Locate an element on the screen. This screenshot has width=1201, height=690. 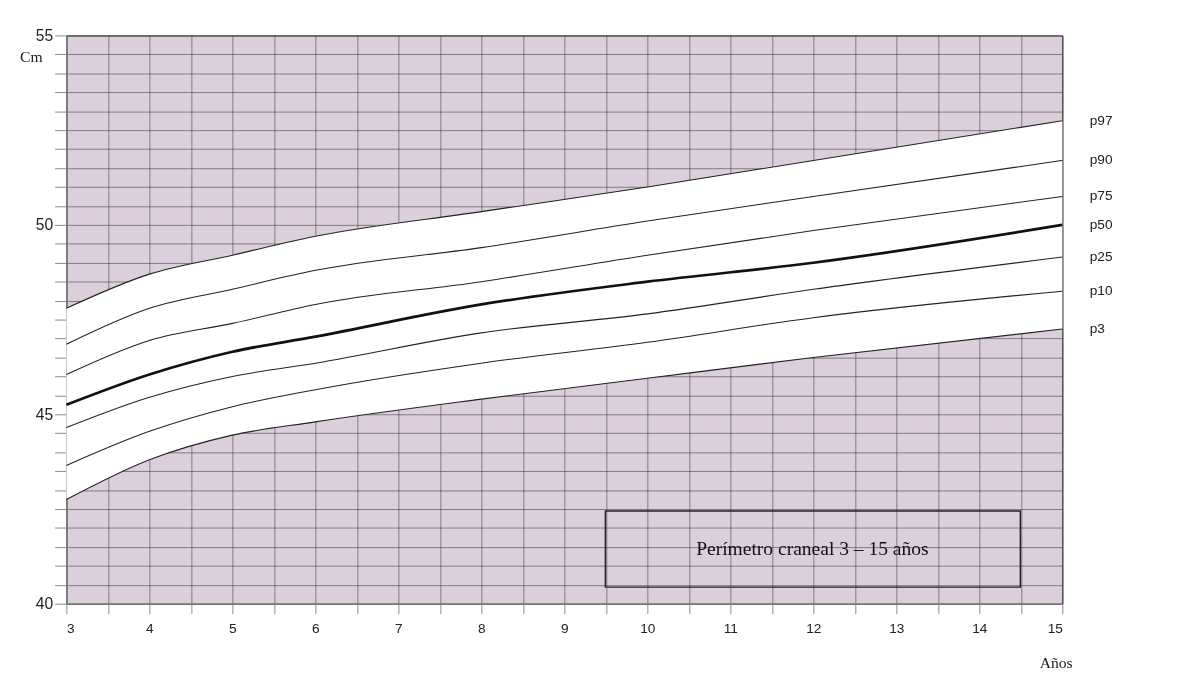
x-tick-label: 4 is located at coordinates (150, 628).